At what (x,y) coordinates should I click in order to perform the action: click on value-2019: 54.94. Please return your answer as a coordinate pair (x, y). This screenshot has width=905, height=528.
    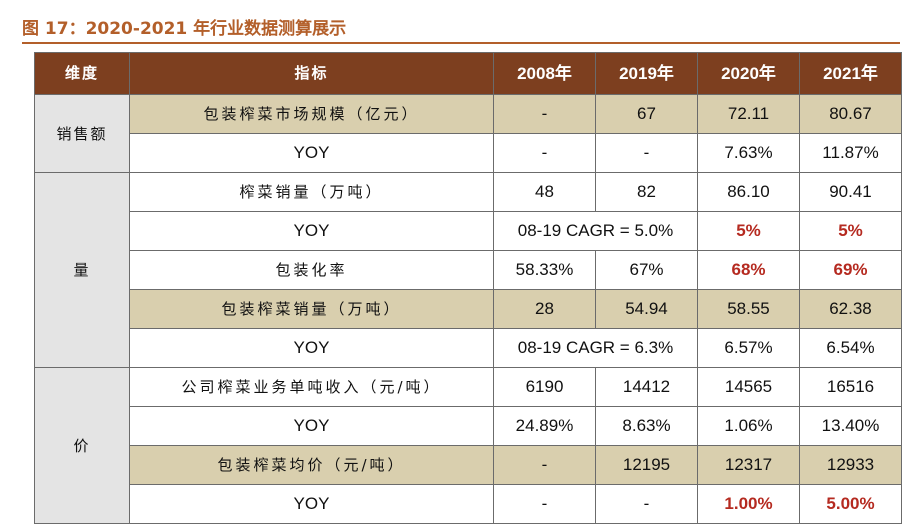
    Looking at the image, I should click on (646, 309).